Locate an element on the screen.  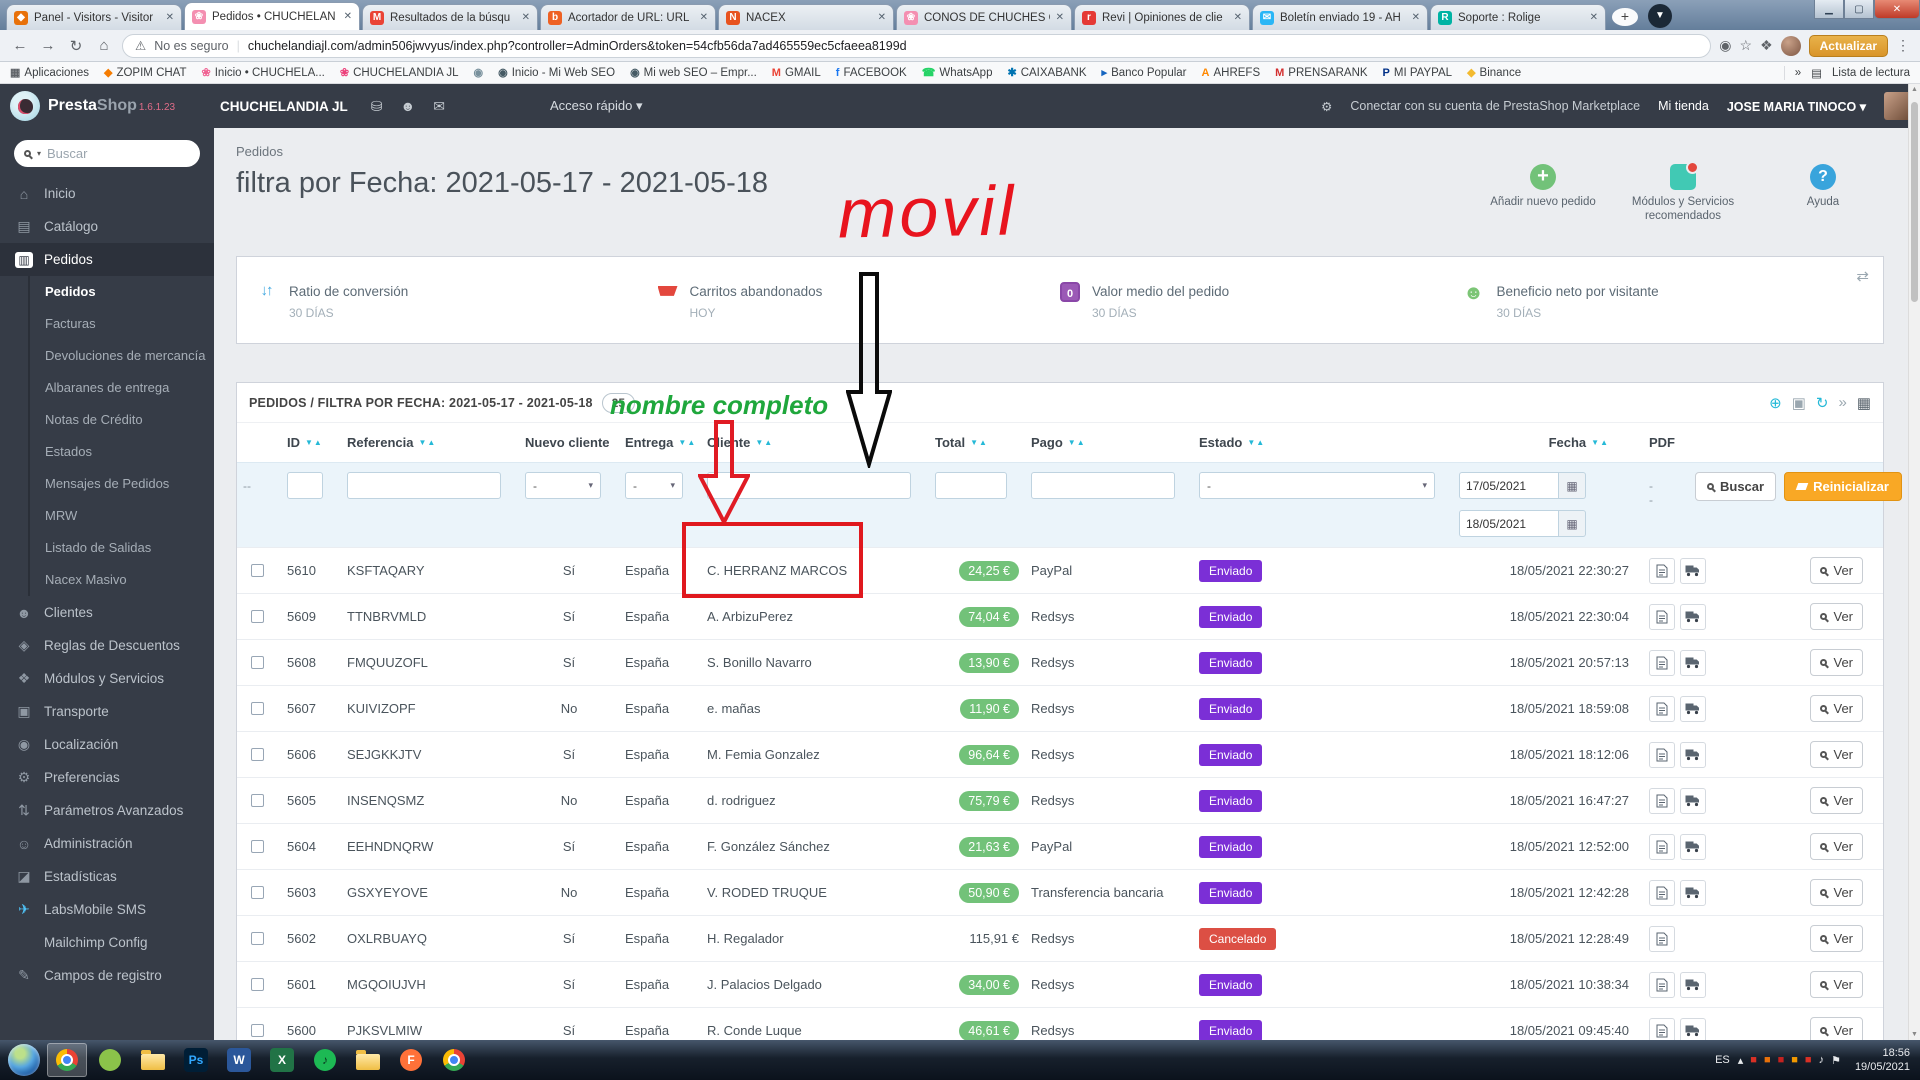
sidebar-search-input: ▾ Buscar is located at coordinates (107, 153).